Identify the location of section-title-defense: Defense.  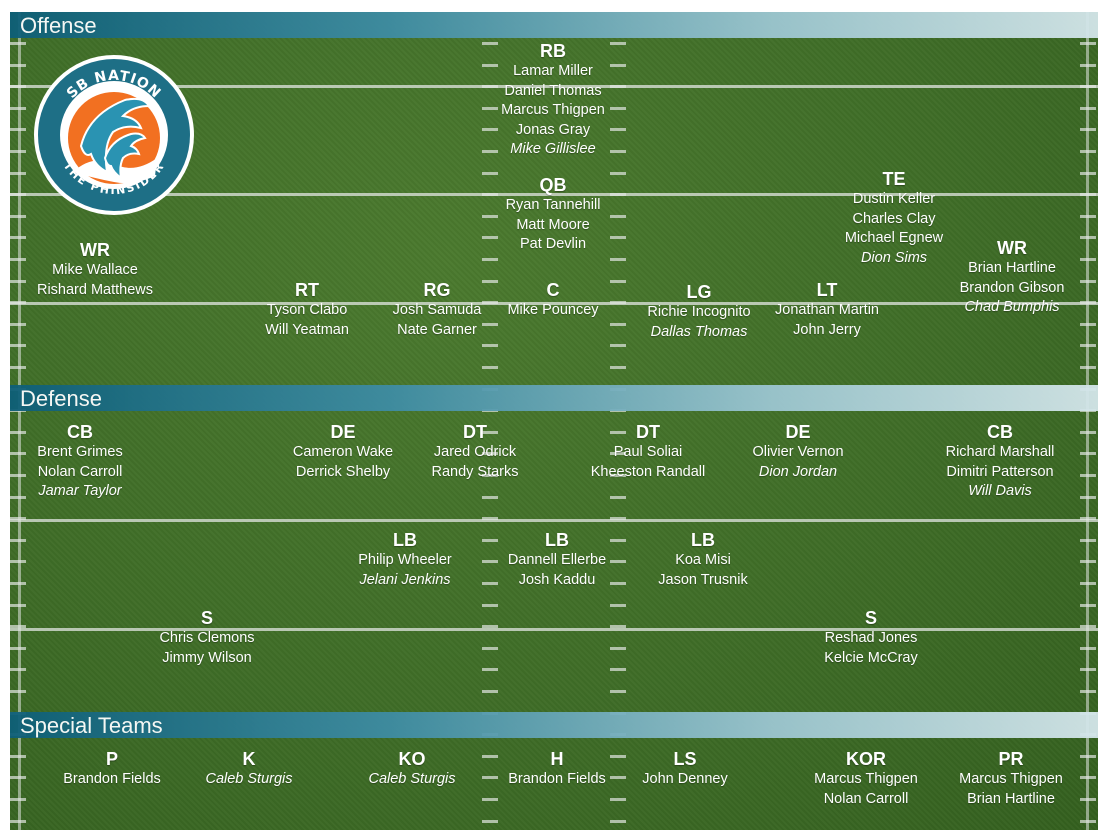
(61, 398).